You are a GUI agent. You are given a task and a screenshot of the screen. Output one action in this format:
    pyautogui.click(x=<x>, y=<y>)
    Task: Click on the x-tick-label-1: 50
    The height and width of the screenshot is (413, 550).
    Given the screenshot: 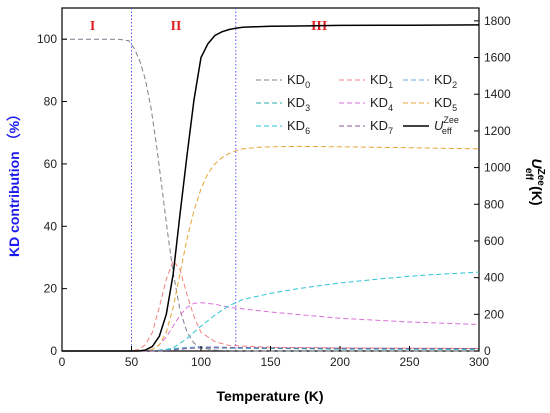 What is the action you would take?
    pyautogui.click(x=132, y=362)
    